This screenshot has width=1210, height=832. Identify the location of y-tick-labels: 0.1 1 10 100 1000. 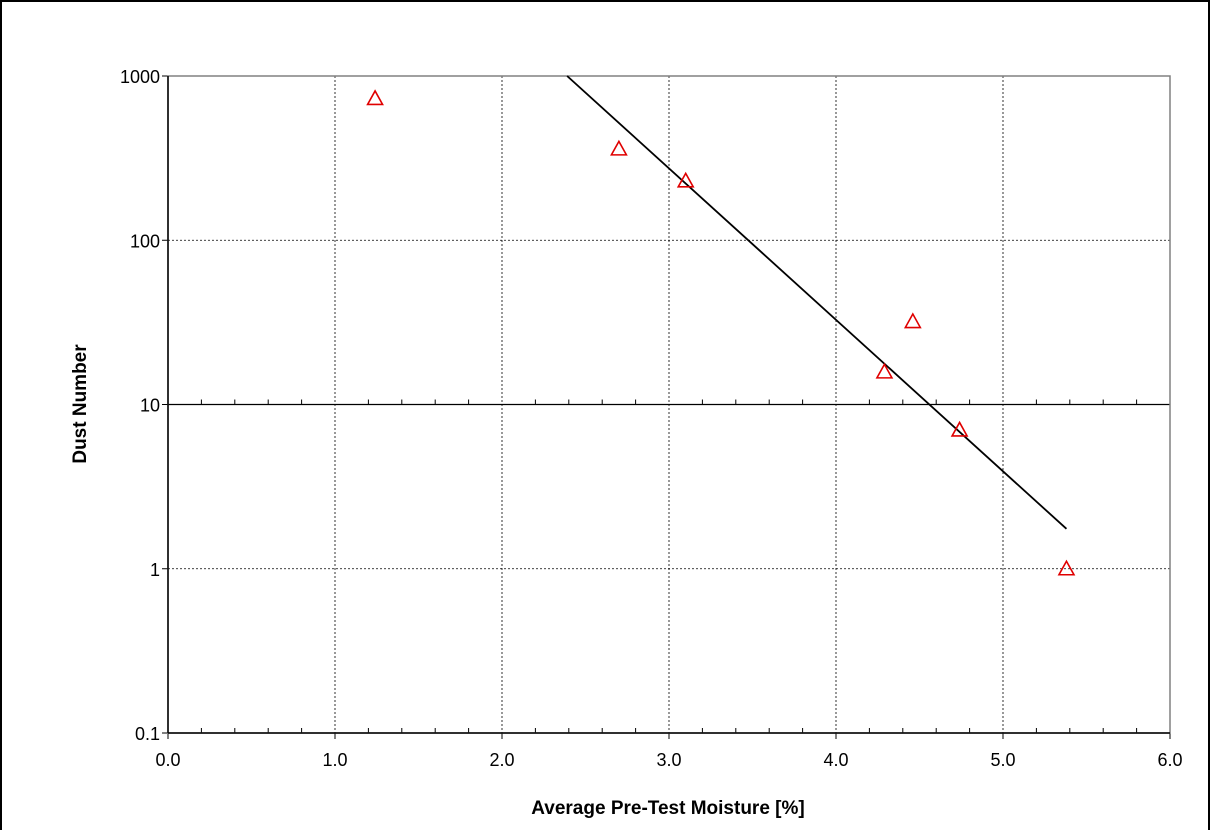
(140, 405).